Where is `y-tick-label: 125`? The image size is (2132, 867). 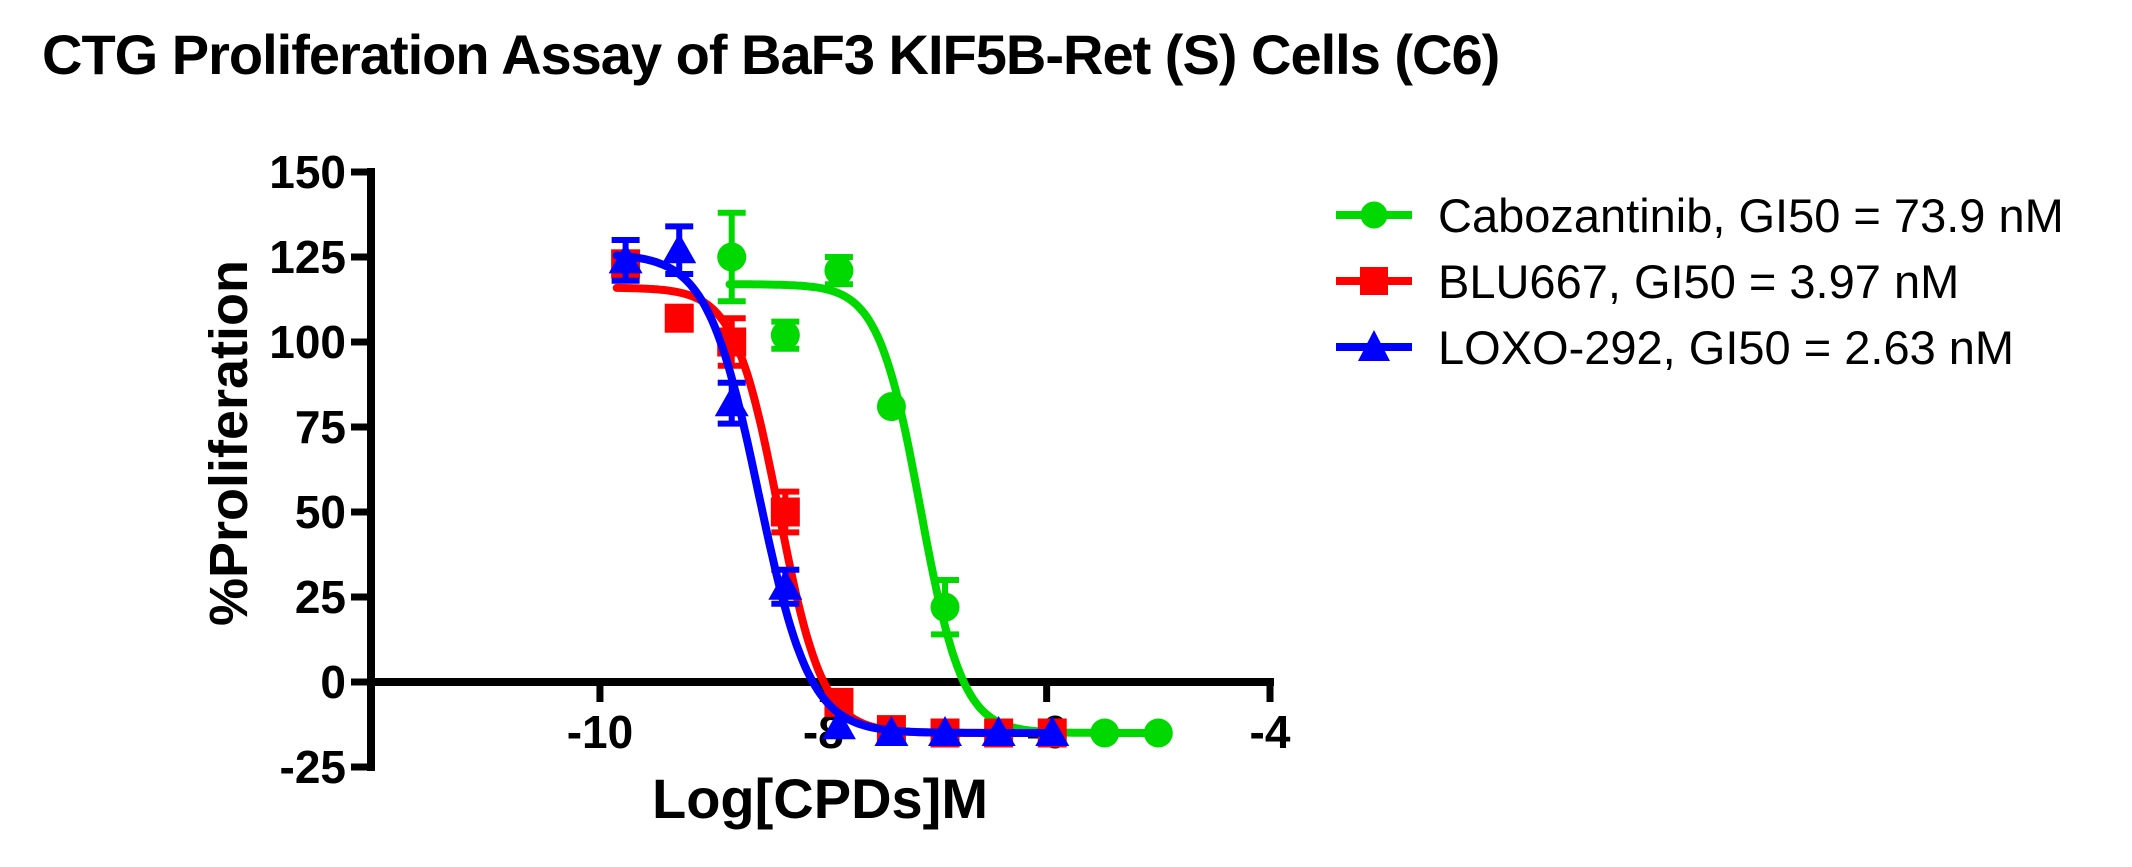
y-tick-label: 125 is located at coordinates (307, 257).